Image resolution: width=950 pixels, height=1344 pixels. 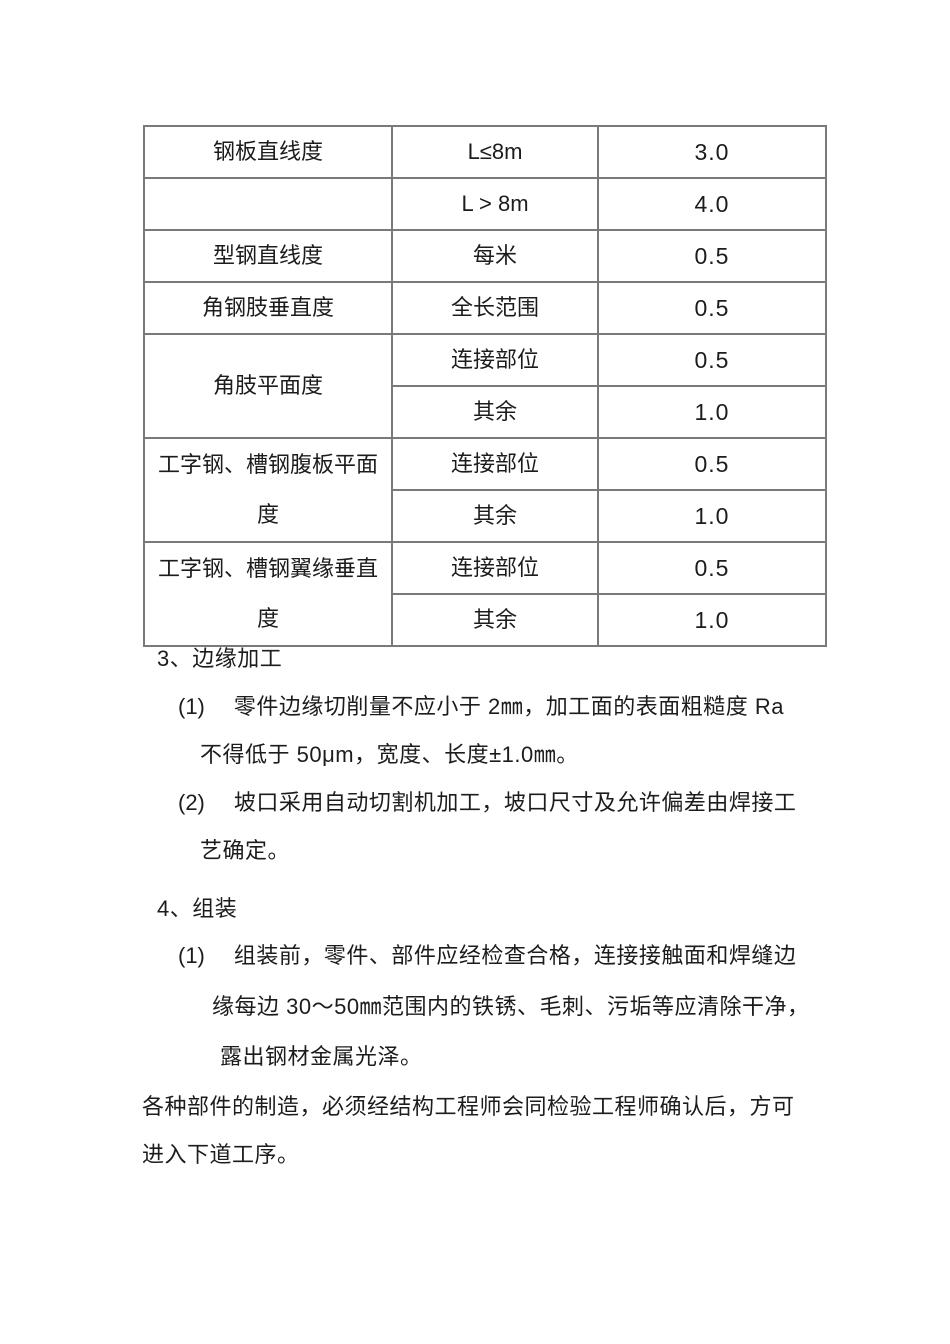 I want to click on list-item-line: (1) 组装前，零件、部件应经检查合格，连接接触面和焊缝边, so click(x=487, y=956).